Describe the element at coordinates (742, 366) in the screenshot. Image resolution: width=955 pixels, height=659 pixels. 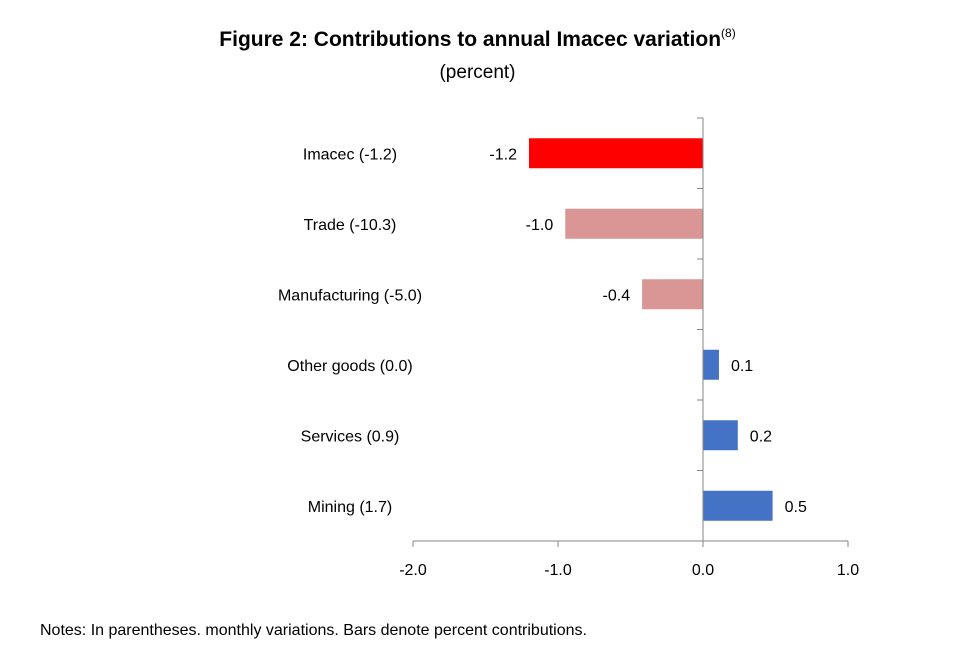
I see `data-label: 0.1` at that location.